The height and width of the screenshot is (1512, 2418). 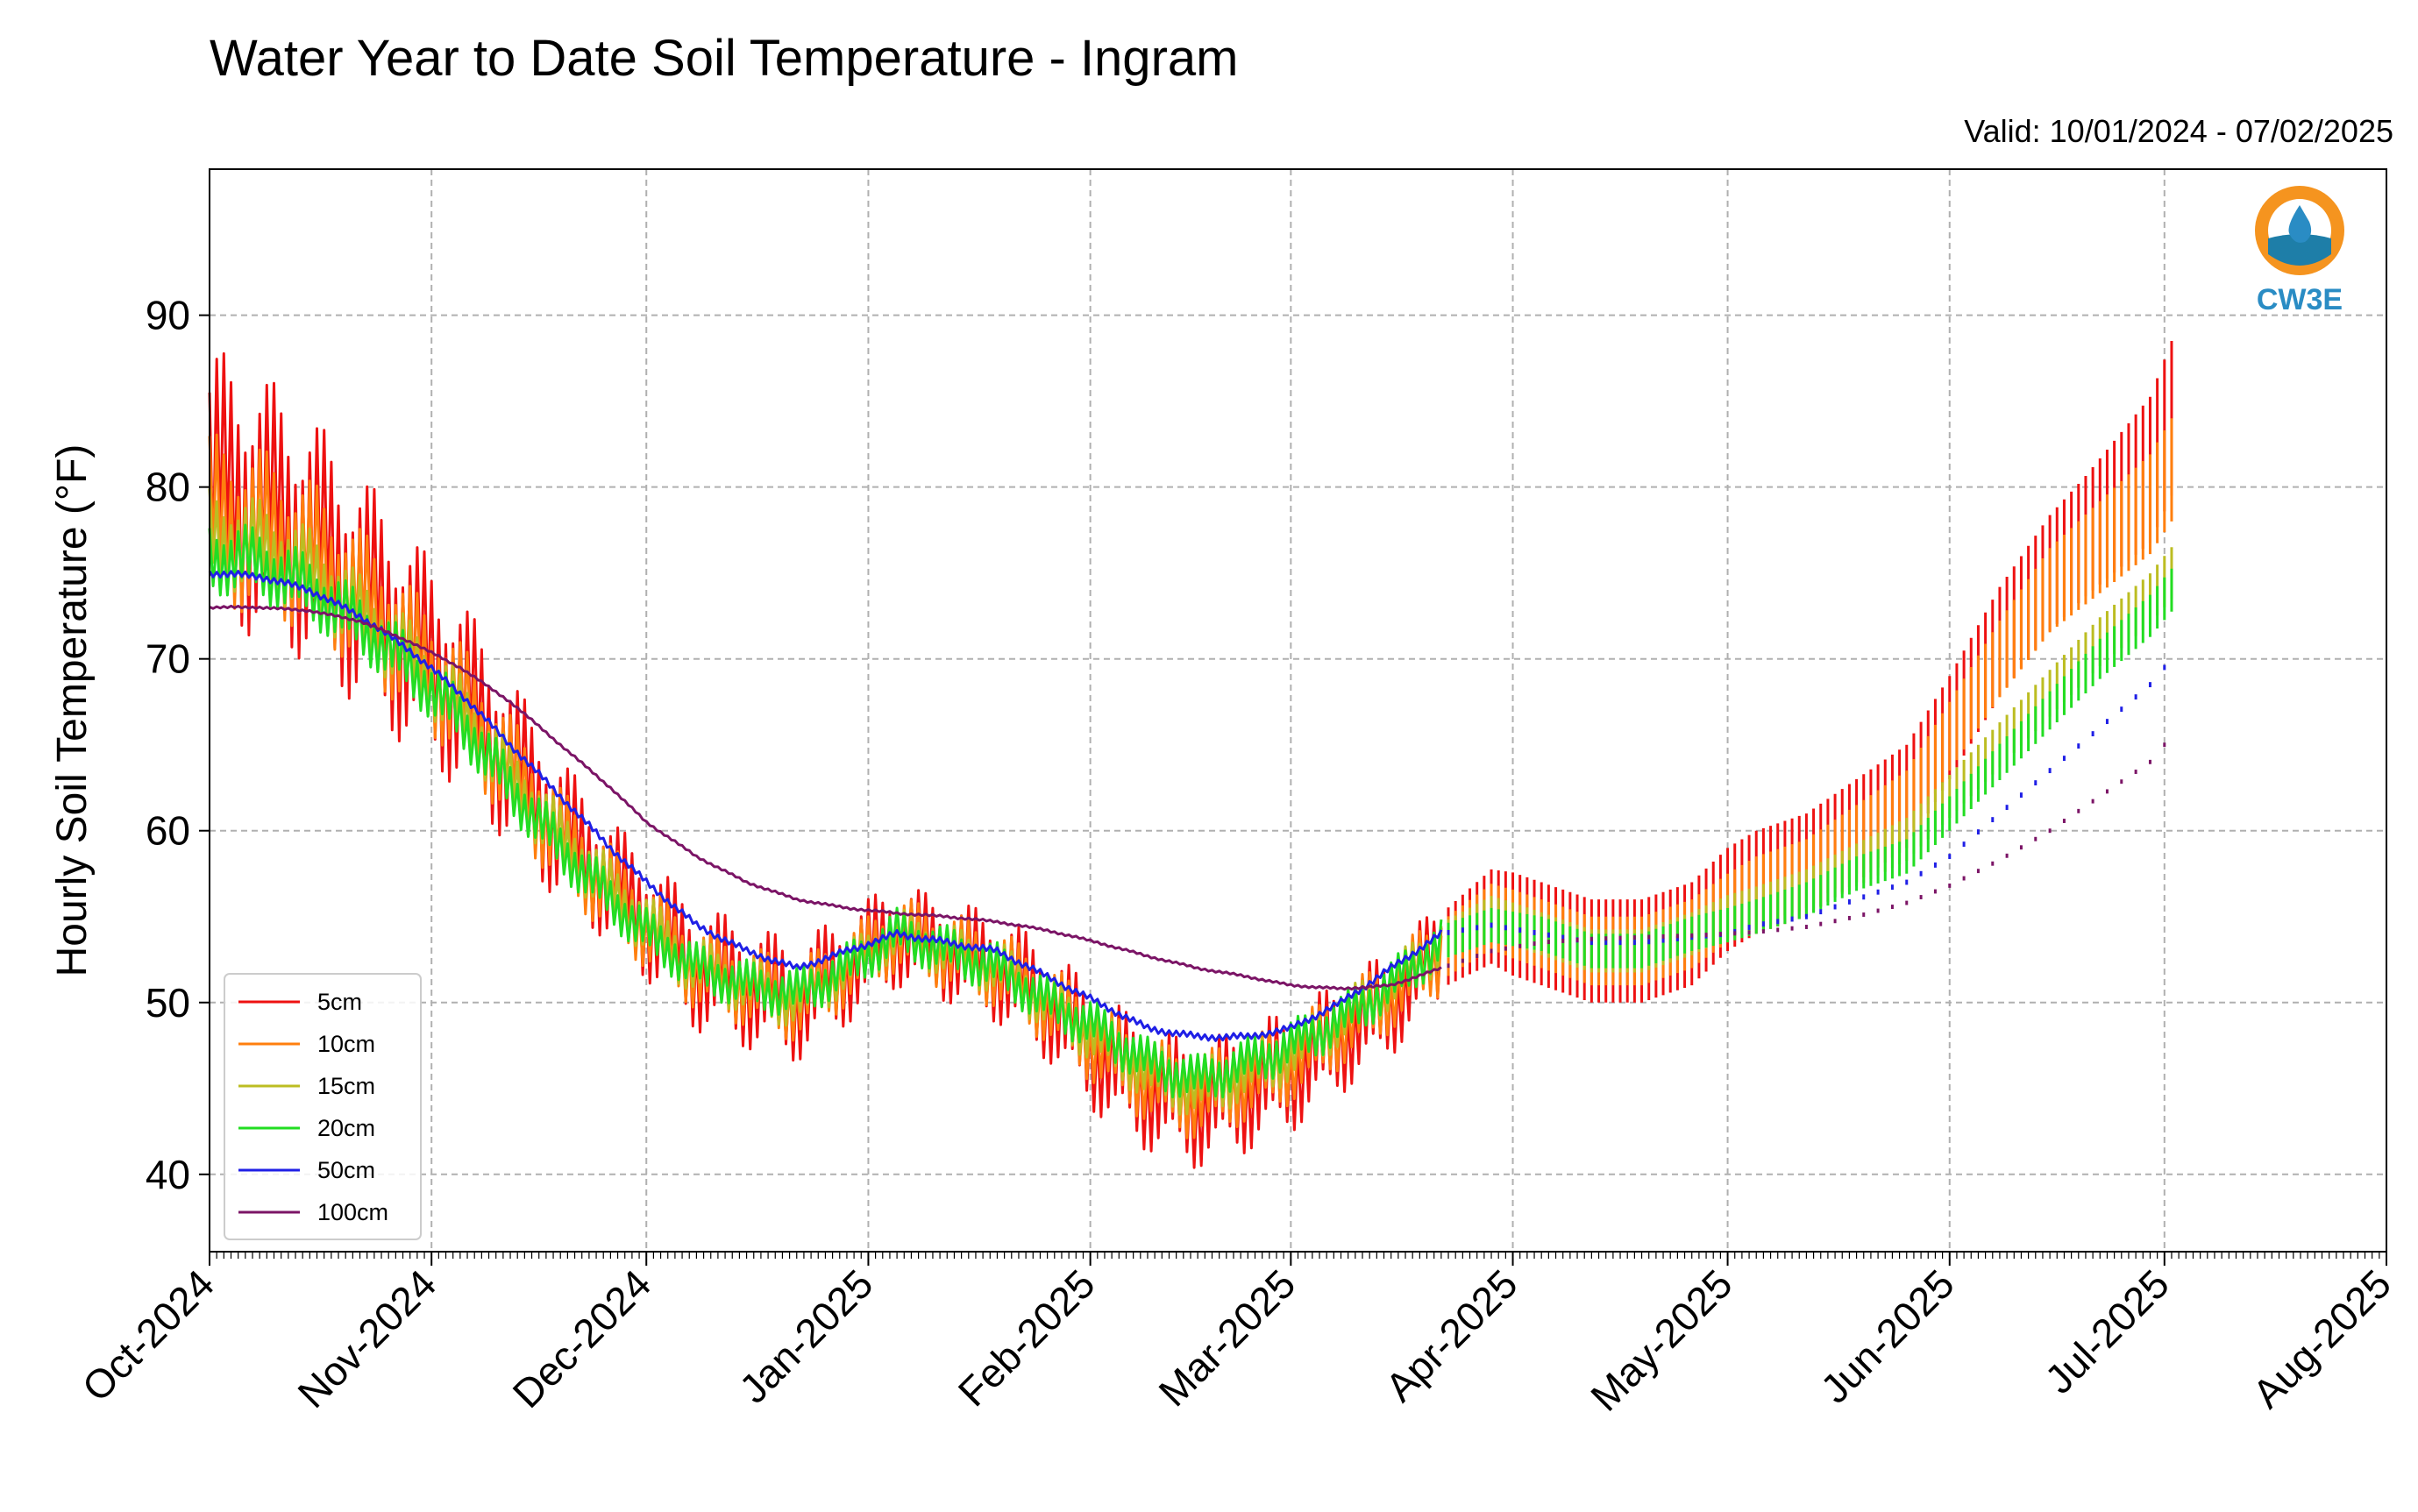 What do you see at coordinates (1226, 1337) in the screenshot?
I see `x-tick-label: Mar-2025` at bounding box center [1226, 1337].